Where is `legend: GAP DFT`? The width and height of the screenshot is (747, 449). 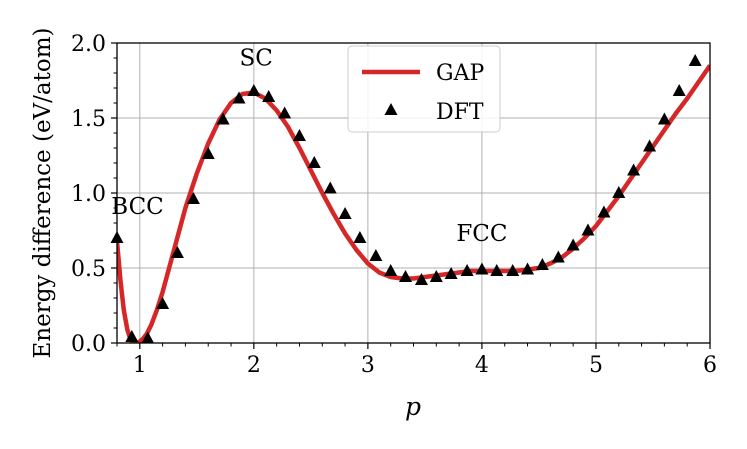
legend: GAP DFT is located at coordinates (424, 89).